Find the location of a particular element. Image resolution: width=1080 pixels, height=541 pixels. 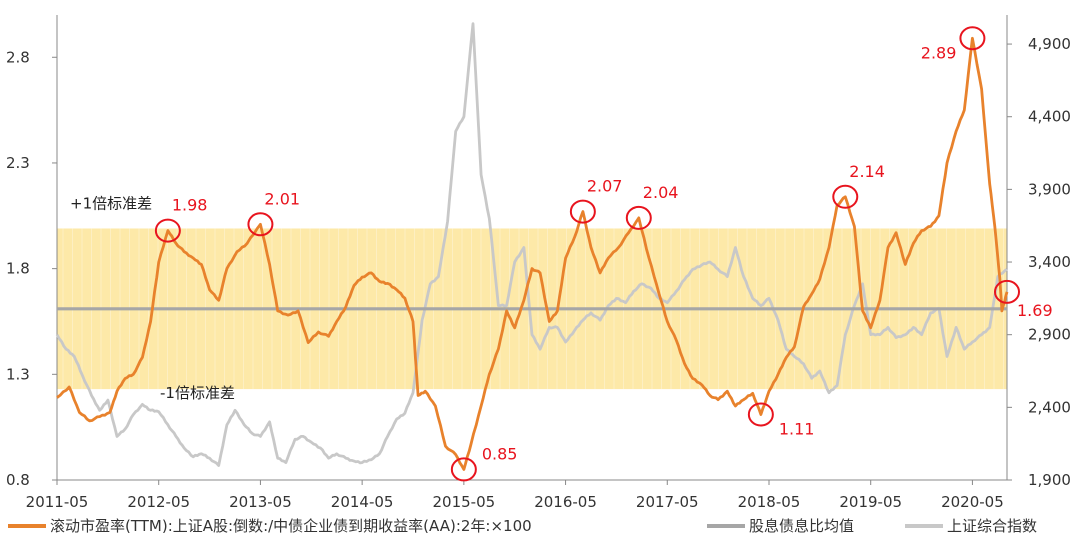

x-tick-label: 2020-05 is located at coordinates (972, 502).